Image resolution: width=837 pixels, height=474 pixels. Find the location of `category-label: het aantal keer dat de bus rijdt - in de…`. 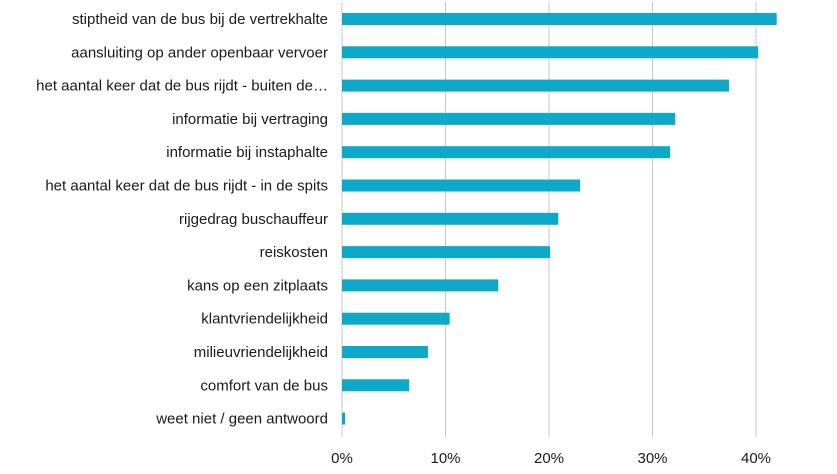

category-label: het aantal keer dat de bus rijdt - in de… is located at coordinates (186, 186).